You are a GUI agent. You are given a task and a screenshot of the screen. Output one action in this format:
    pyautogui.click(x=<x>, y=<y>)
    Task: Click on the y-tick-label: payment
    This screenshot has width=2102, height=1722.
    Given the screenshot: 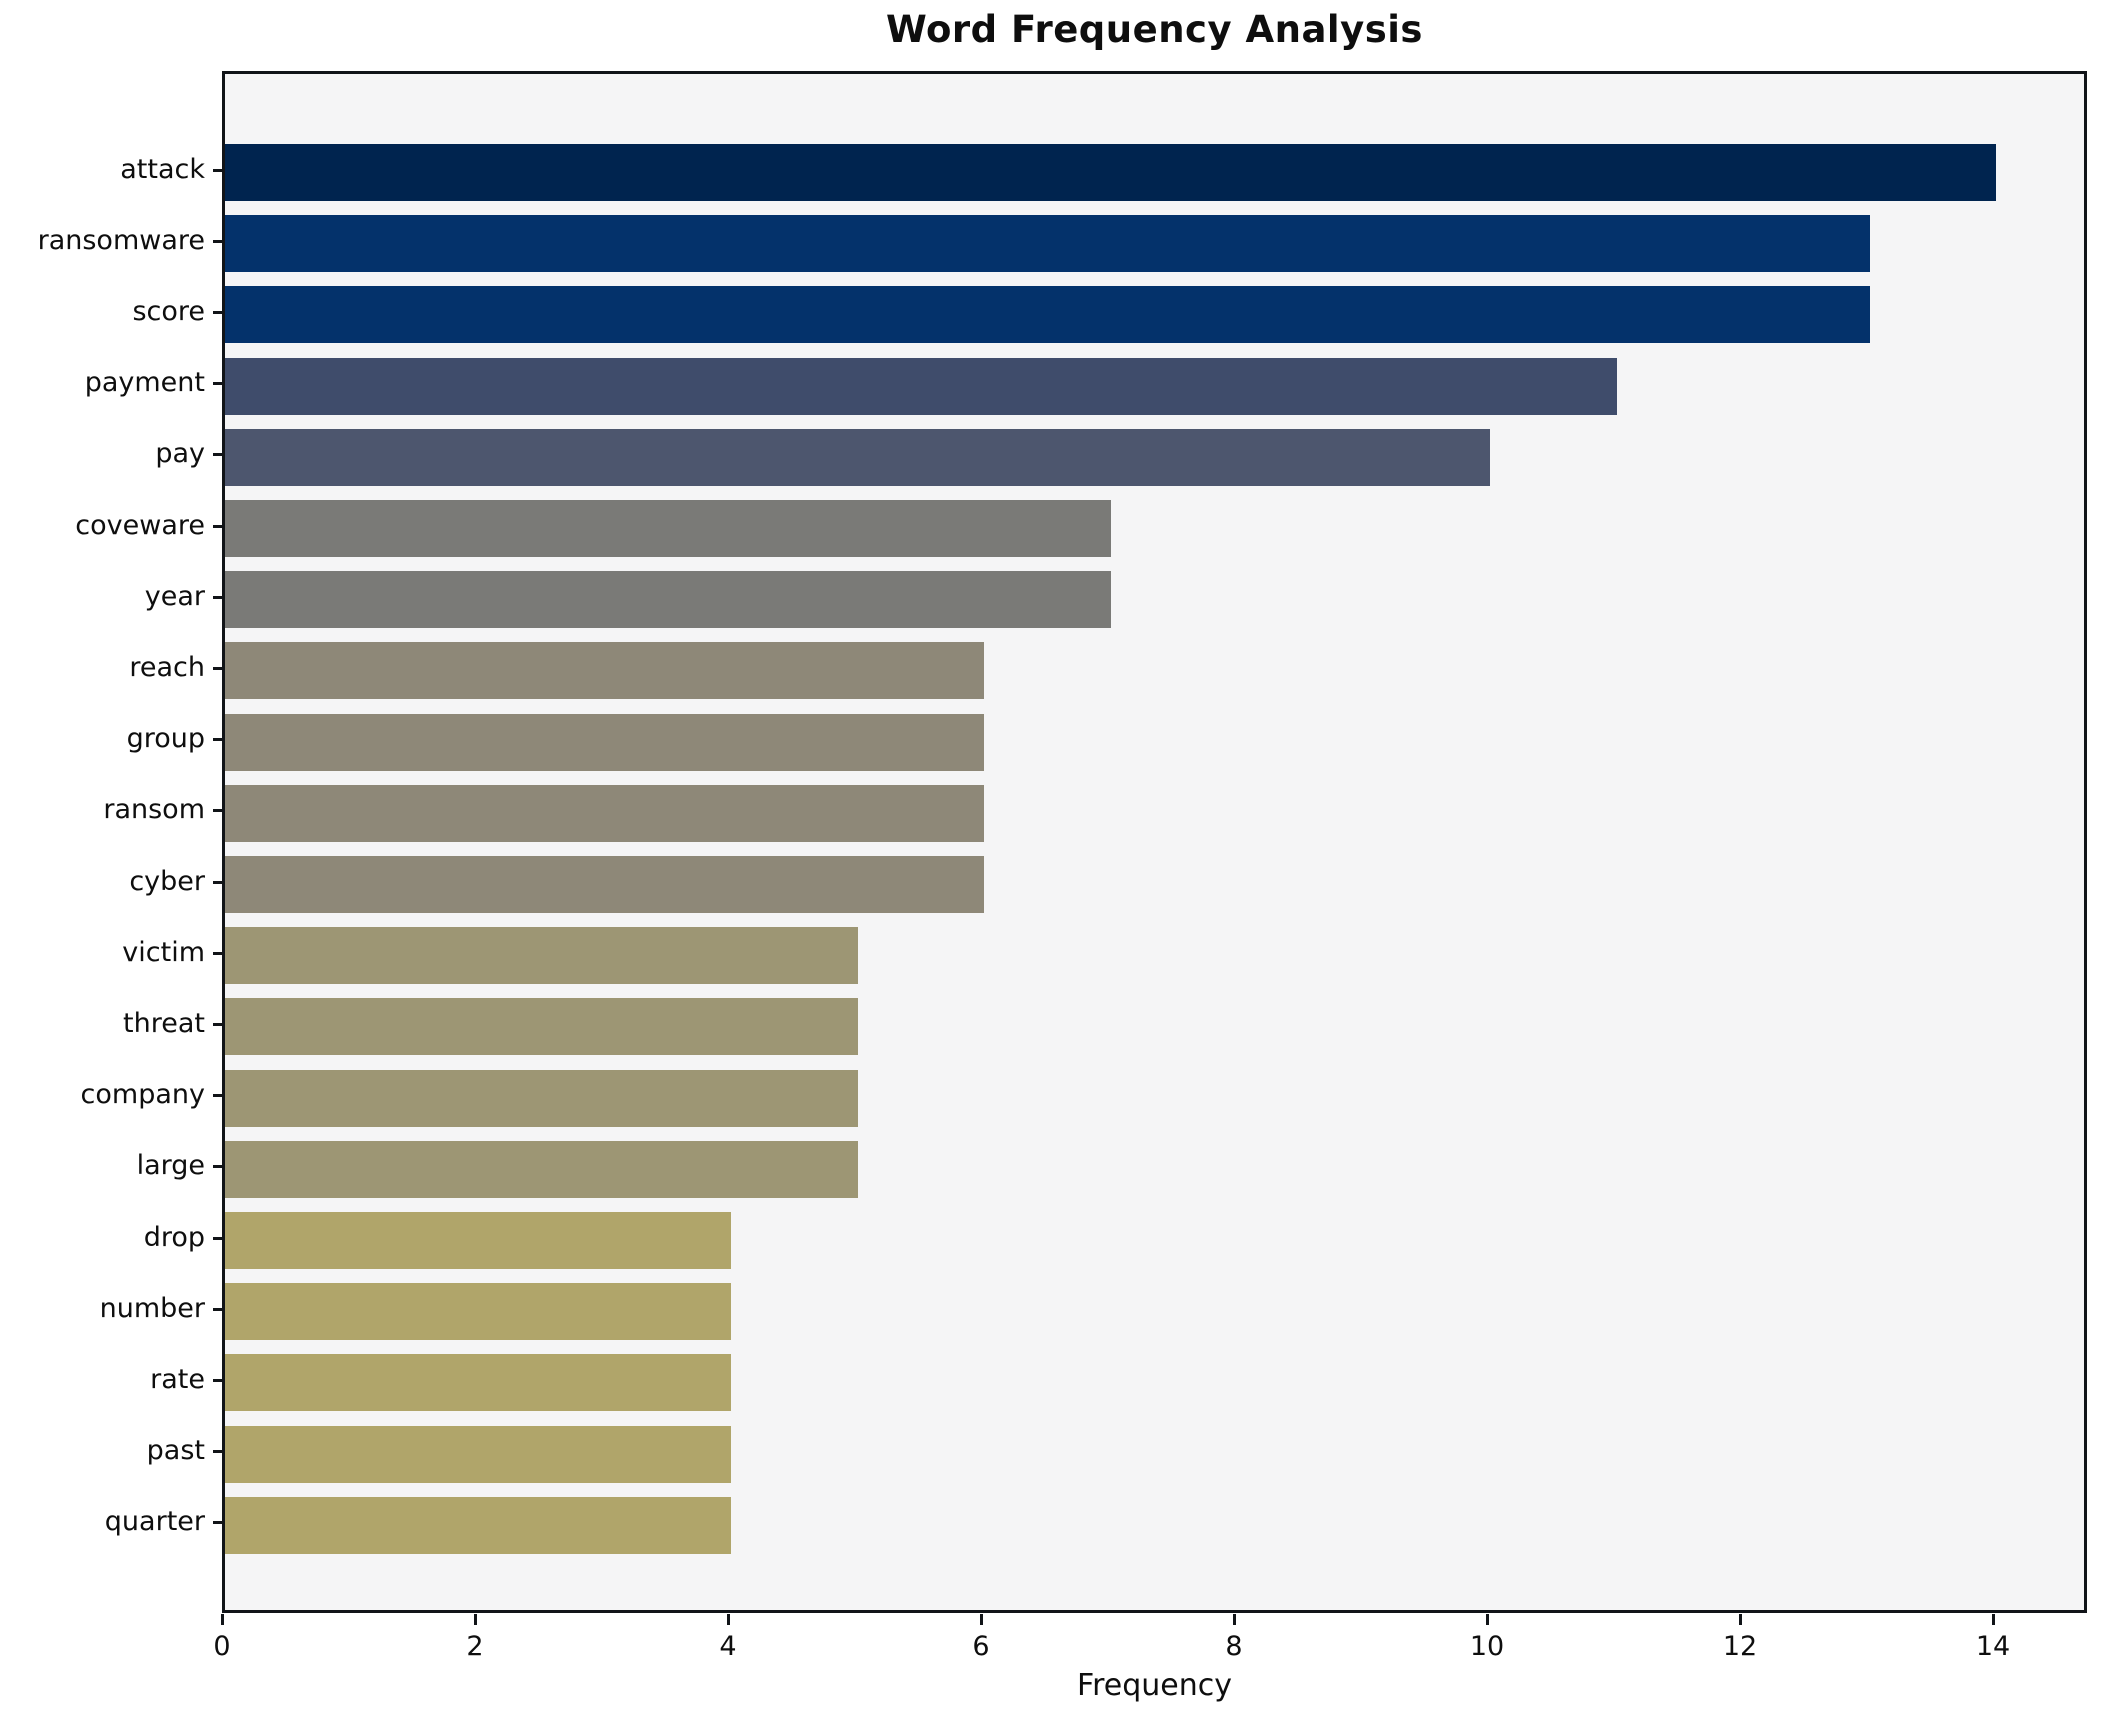 What is the action you would take?
    pyautogui.click(x=144, y=383)
    